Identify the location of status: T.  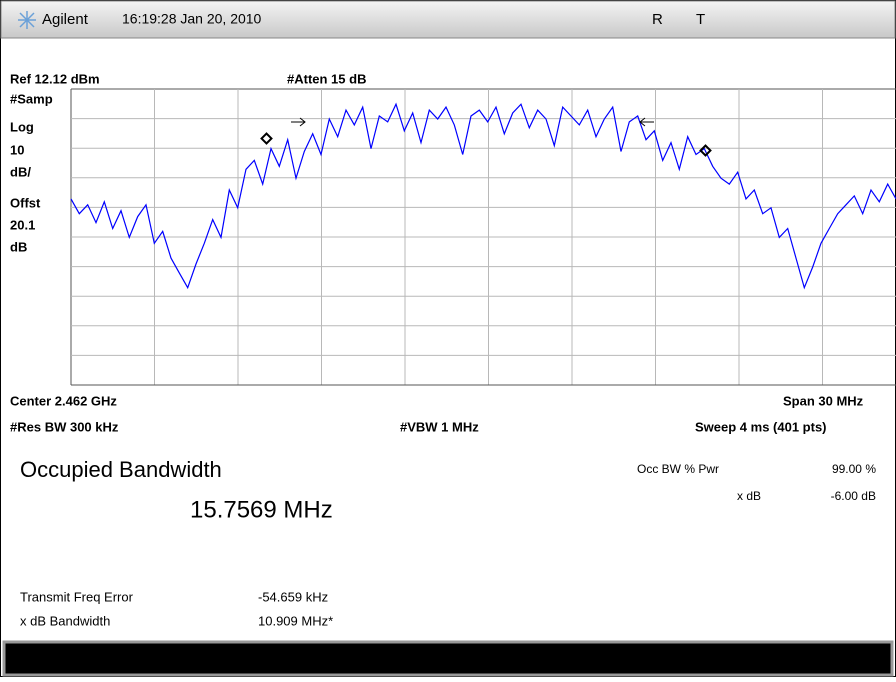
(700, 19).